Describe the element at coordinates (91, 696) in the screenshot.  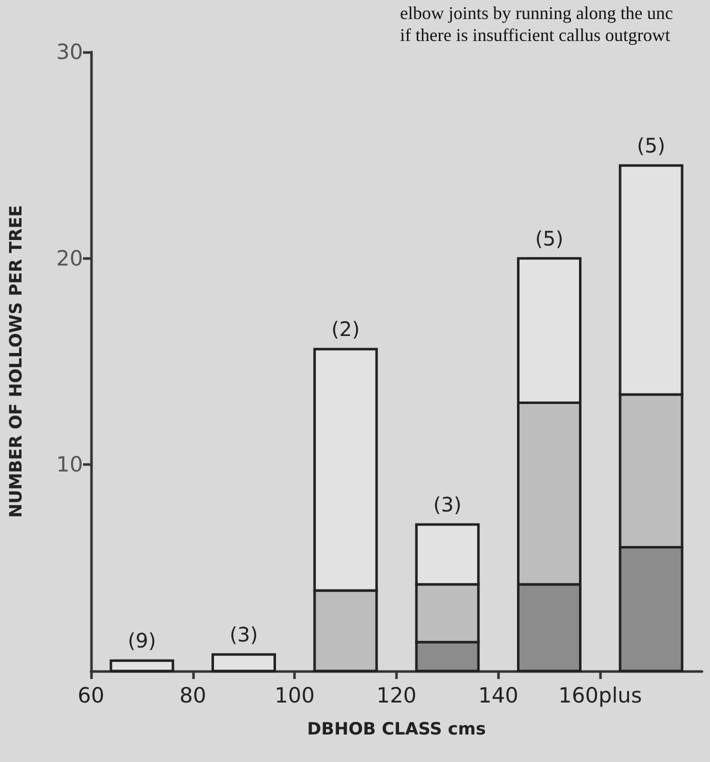
I see `x-tick-label: 60` at that location.